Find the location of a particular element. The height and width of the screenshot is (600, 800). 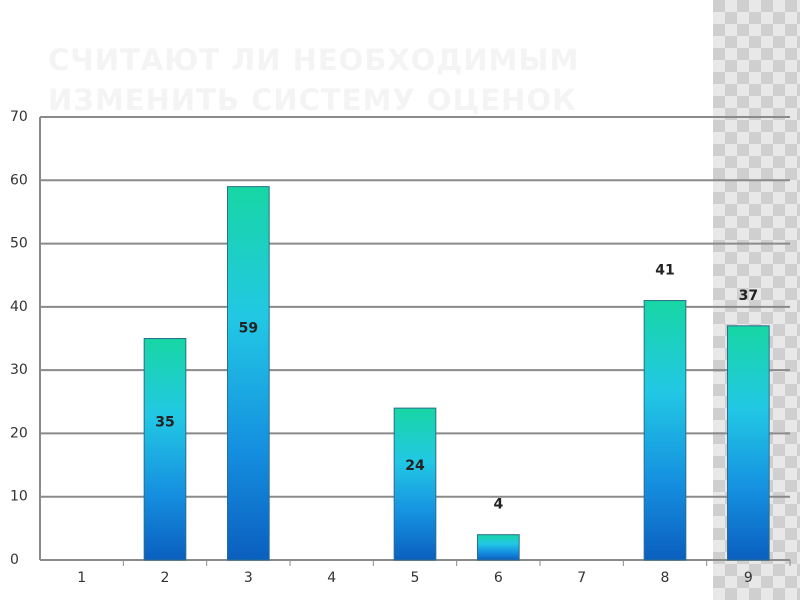

y-tick-label: 60 is located at coordinates (19, 180).